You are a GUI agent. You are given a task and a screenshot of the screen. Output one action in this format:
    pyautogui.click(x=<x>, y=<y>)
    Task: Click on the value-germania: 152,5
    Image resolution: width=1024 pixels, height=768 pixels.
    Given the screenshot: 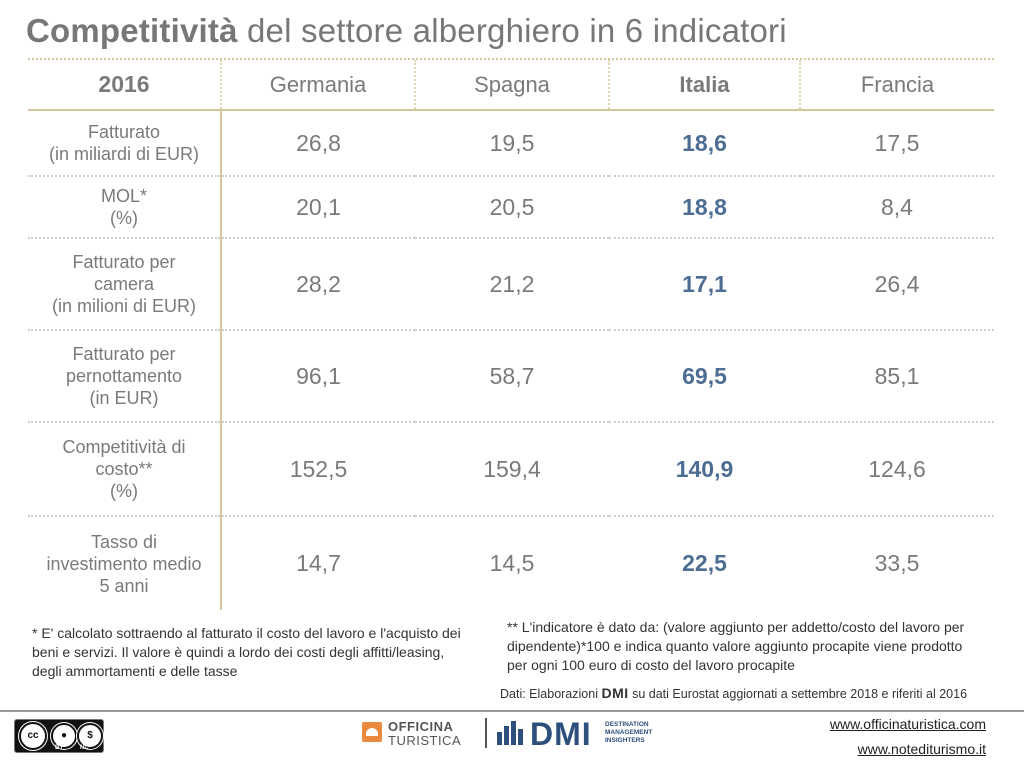 What is the action you would take?
    pyautogui.click(x=318, y=469)
    